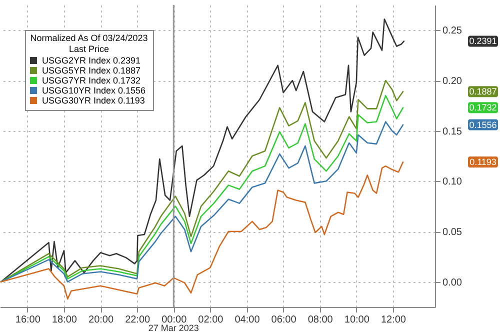  Describe the element at coordinates (89, 43) in the screenshot. I see `legend-title: Normalized As Of 03/24/2023 Last Price` at that location.